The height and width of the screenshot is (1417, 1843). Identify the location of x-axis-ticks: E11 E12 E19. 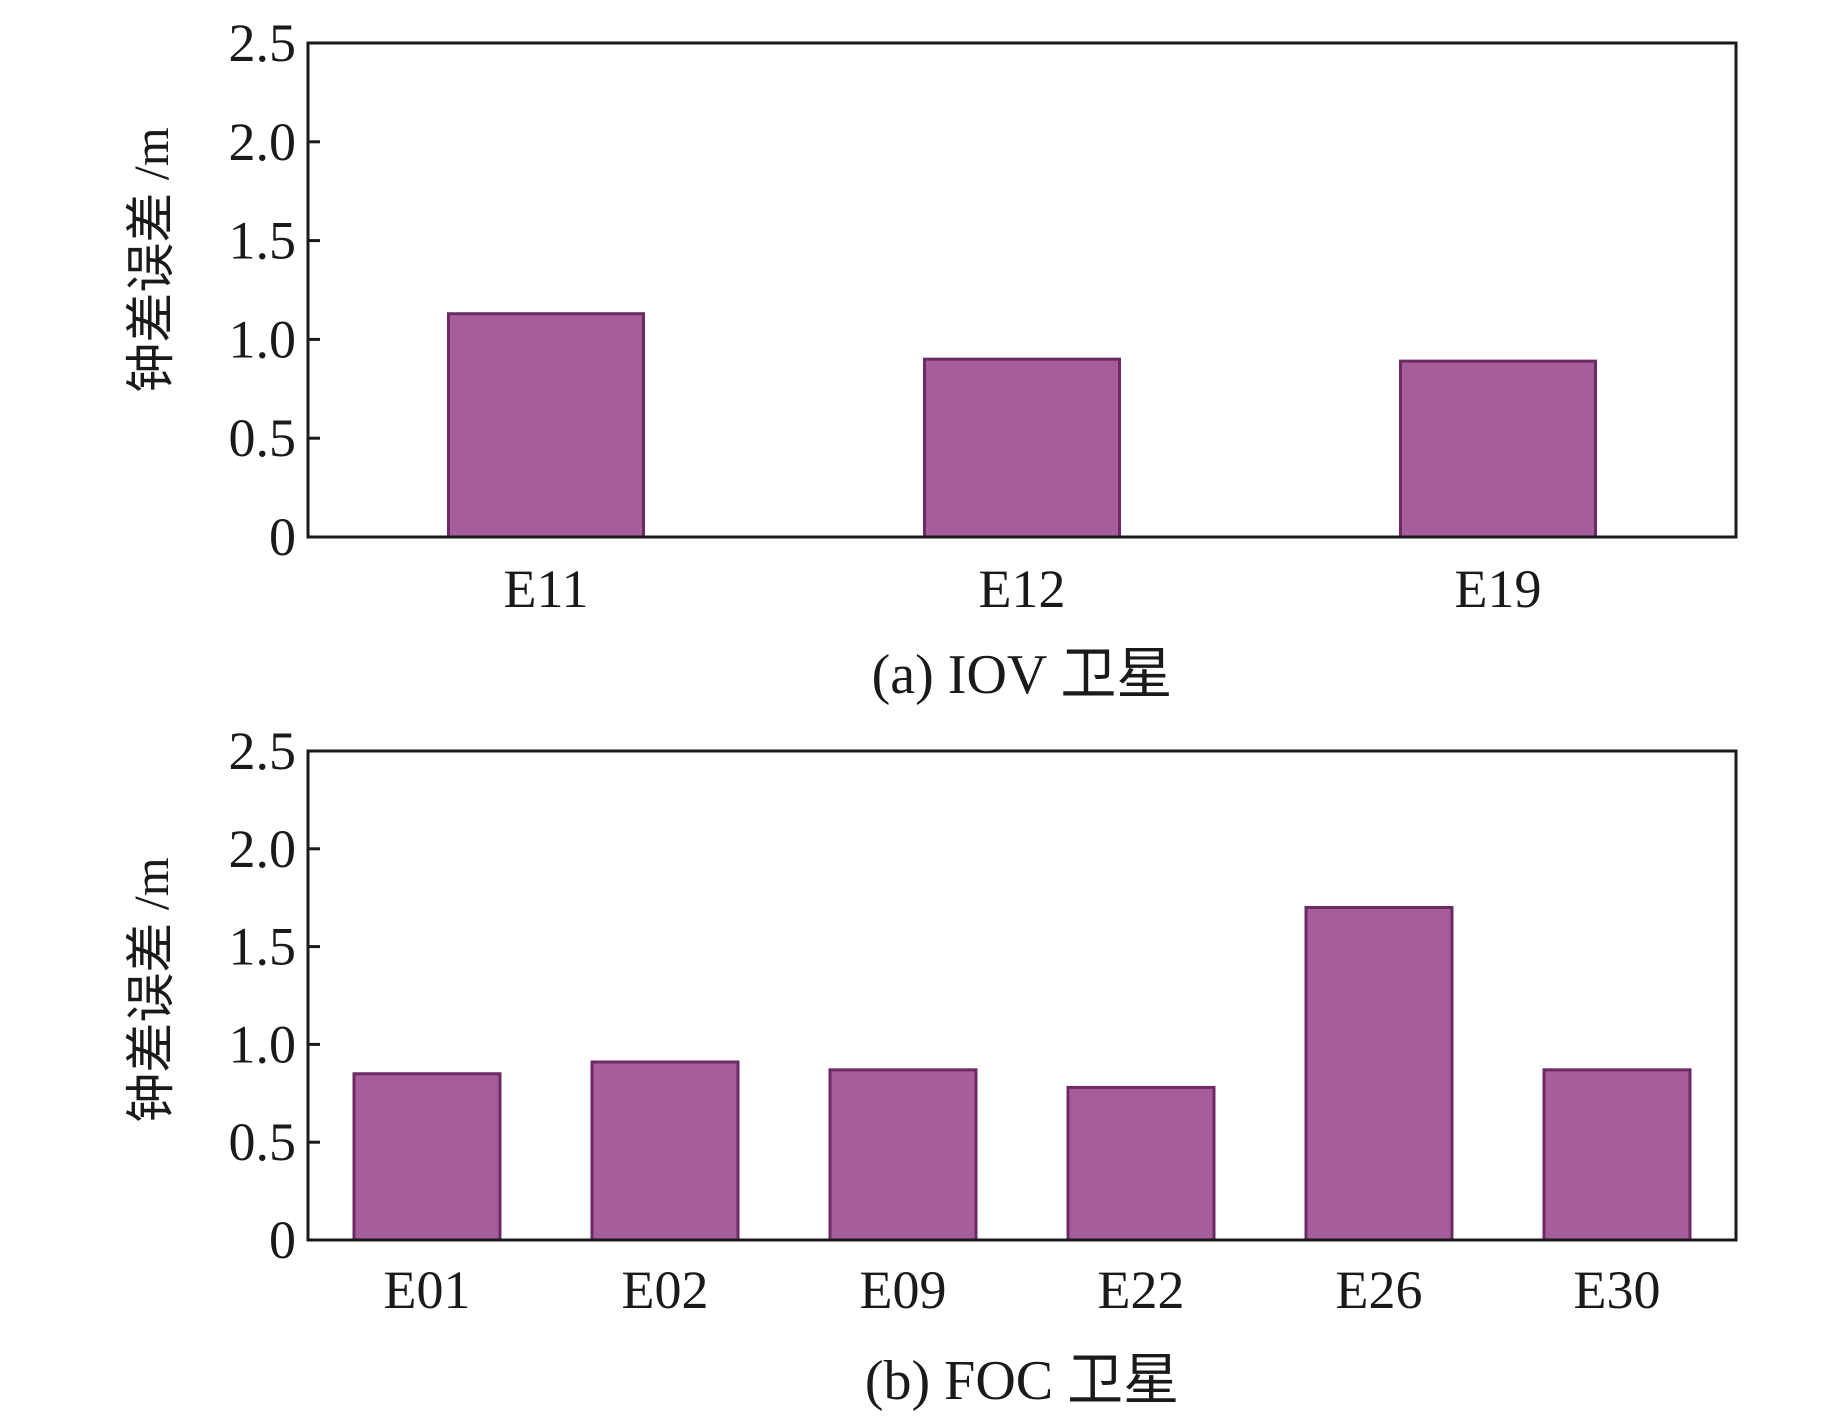
(1023, 589).